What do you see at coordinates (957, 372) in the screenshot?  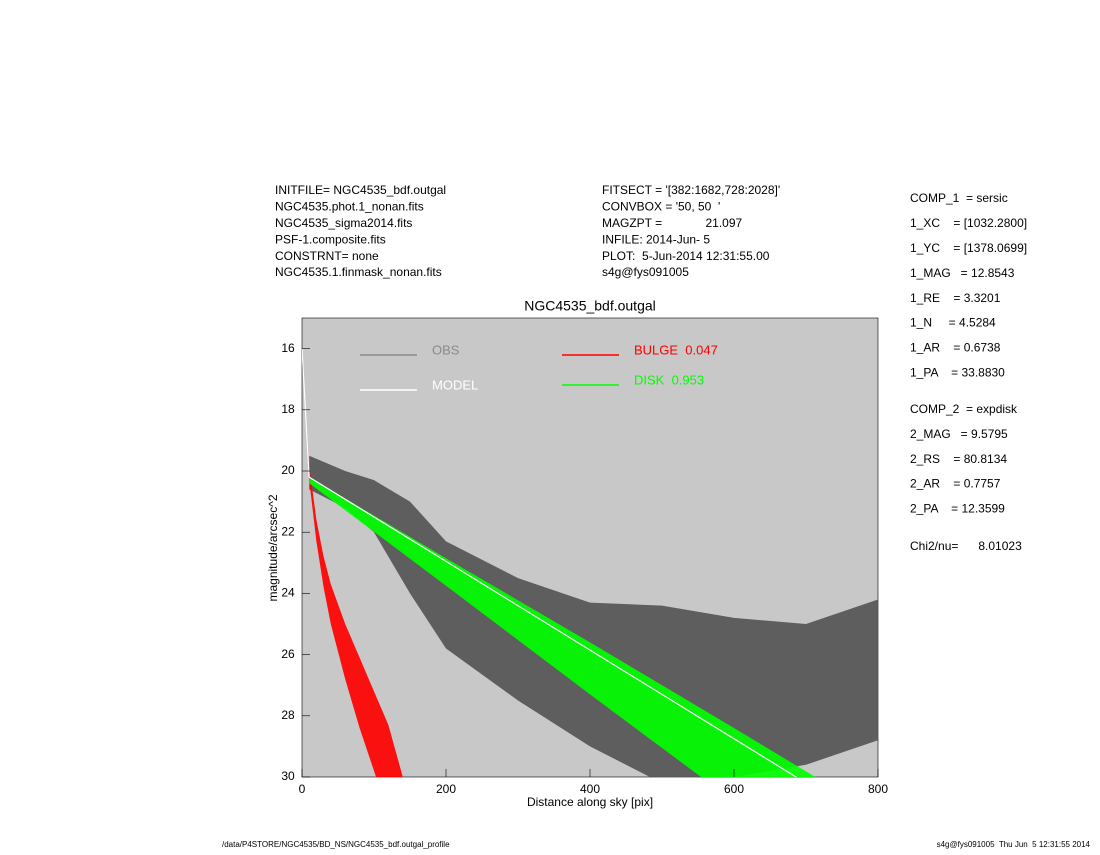 I see `param-line: 1_PA = 33.8830` at bounding box center [957, 372].